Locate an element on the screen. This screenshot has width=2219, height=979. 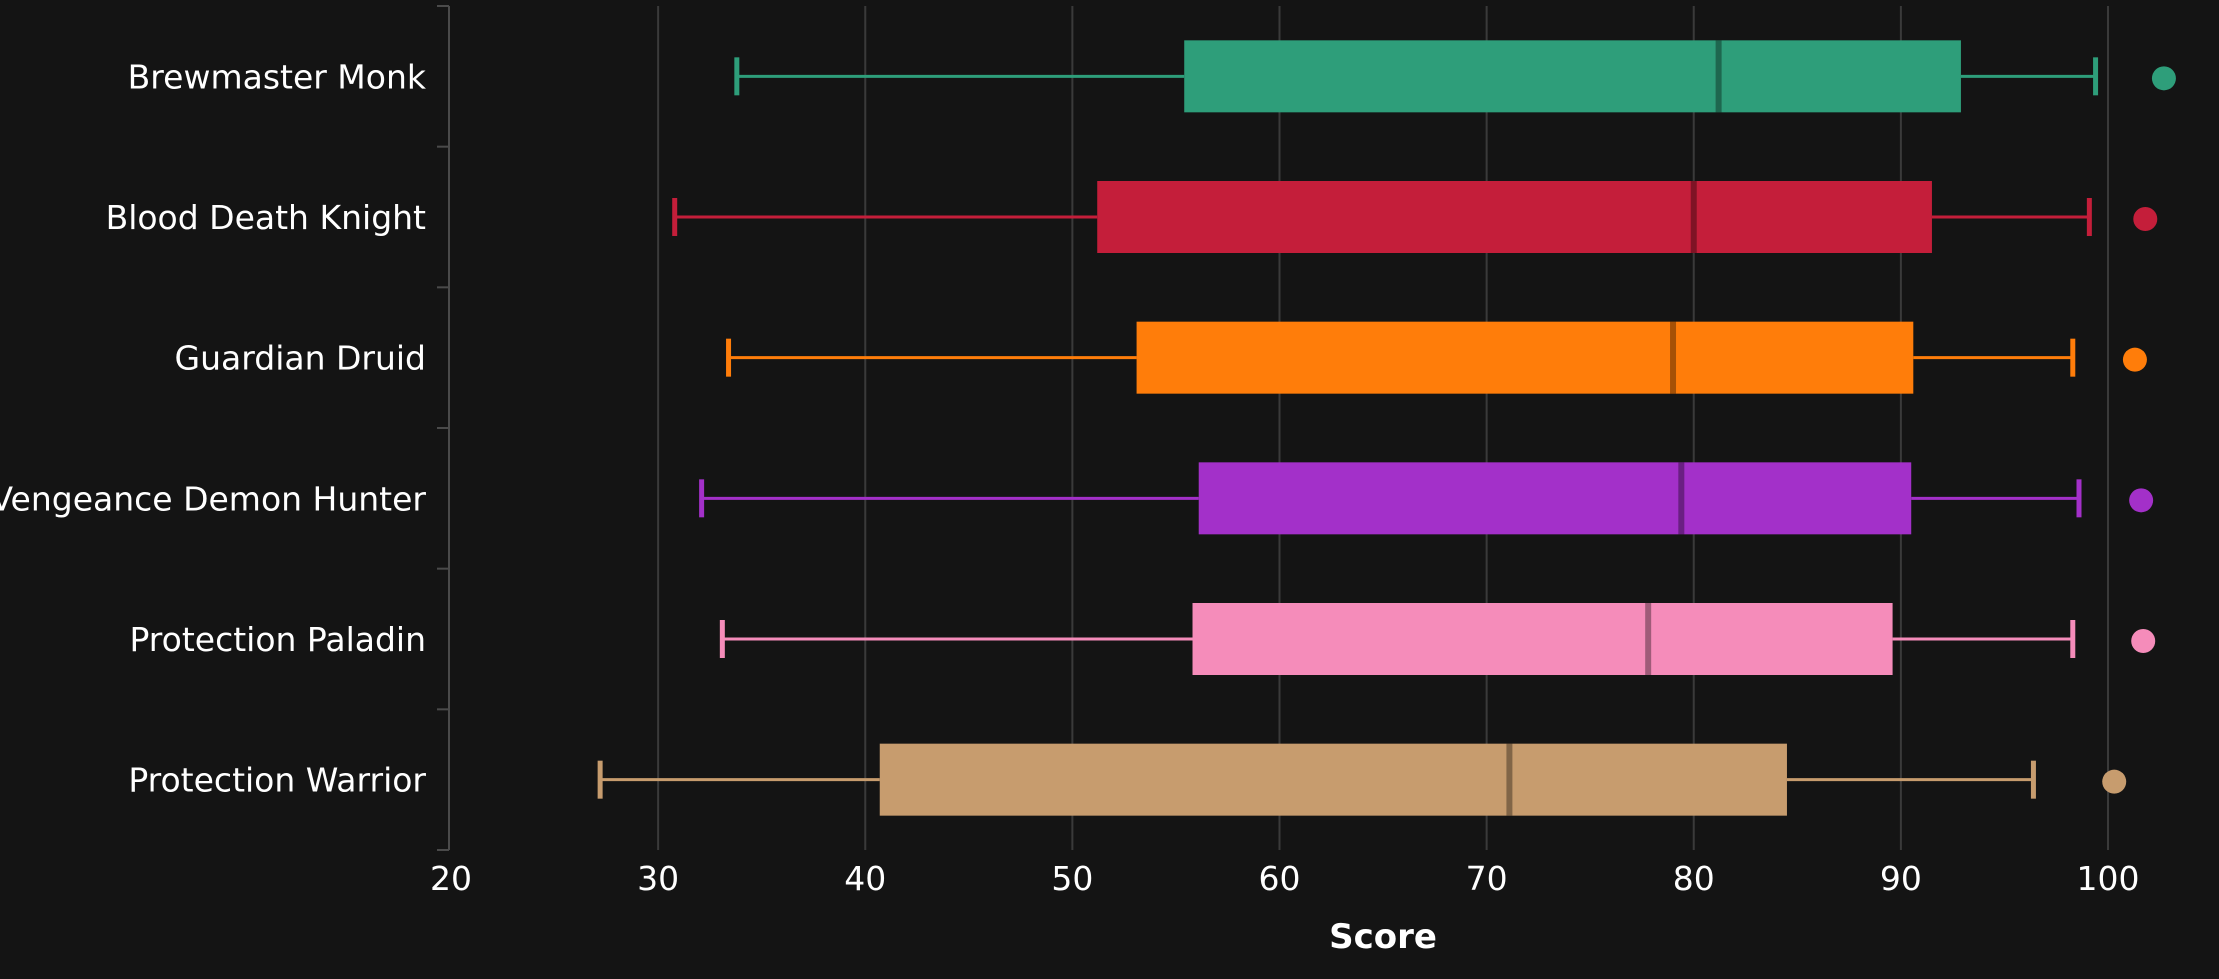
x-axis-ticks: 20 30 40 50 60 70 80 90 100 is located at coordinates (1285, 878).